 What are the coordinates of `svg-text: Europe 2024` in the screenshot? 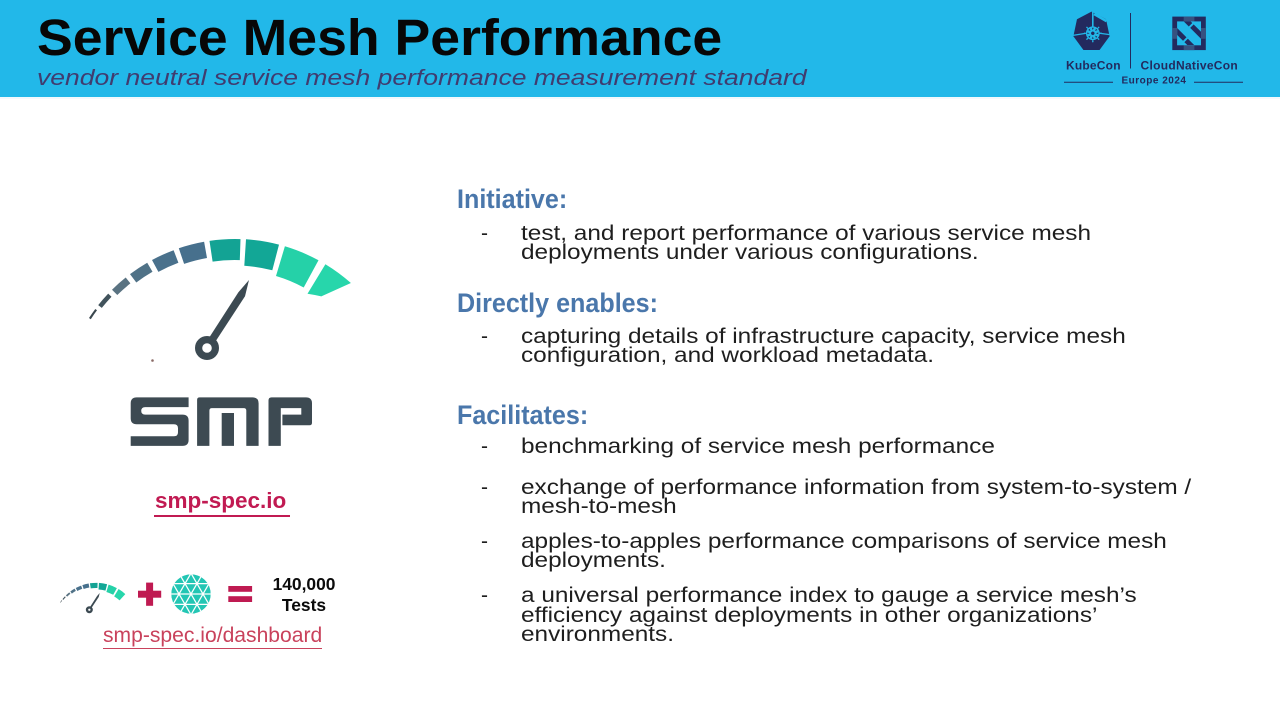 It's located at (1154, 81).